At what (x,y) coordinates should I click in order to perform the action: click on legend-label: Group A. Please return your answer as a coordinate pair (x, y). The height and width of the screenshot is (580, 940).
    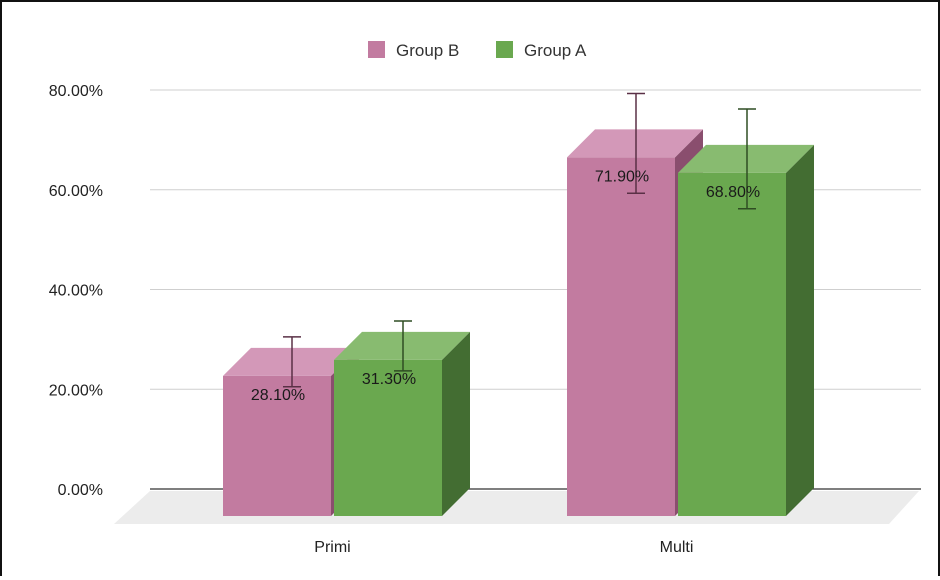
    Looking at the image, I should click on (555, 50).